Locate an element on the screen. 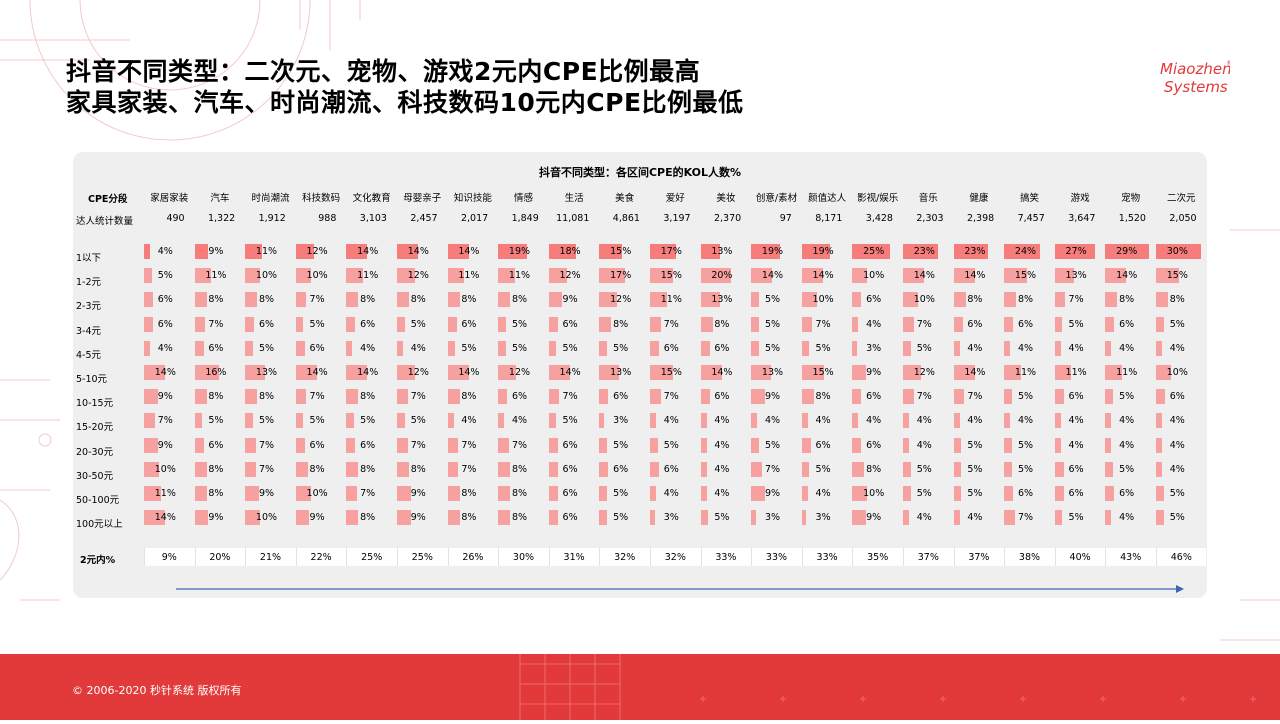 This screenshot has height=724, width=1280. cpe-range-label: 15-20元 is located at coordinates (95, 428).